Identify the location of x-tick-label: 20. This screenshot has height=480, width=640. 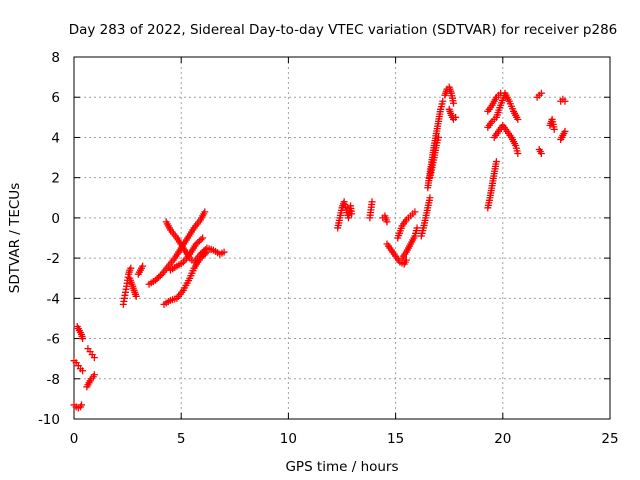
(502, 439).